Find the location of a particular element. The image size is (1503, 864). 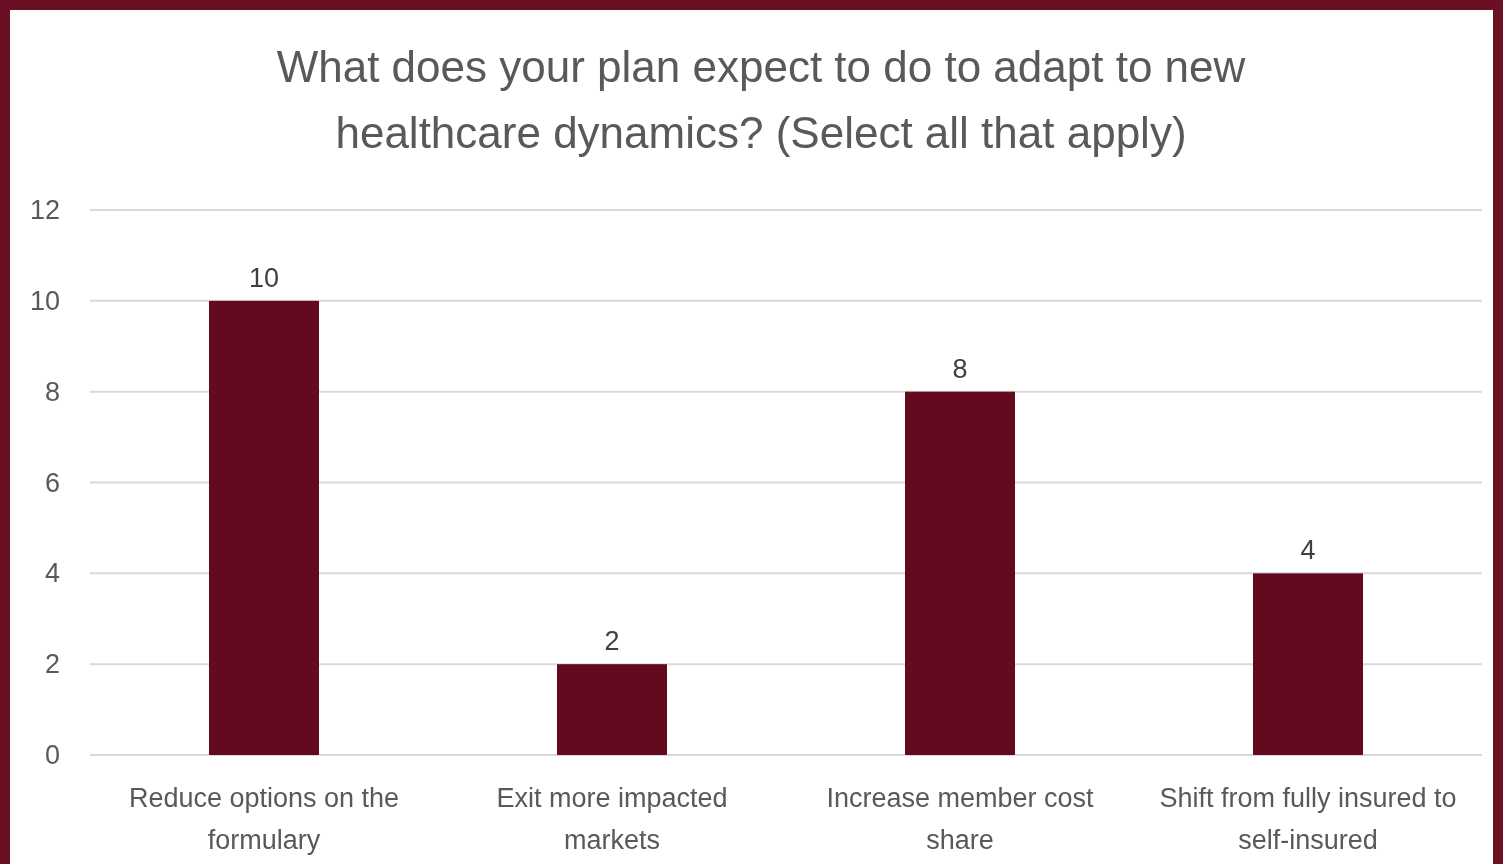

x-tick-label: Shift from fully insured to self-insured is located at coordinates (1308, 819).